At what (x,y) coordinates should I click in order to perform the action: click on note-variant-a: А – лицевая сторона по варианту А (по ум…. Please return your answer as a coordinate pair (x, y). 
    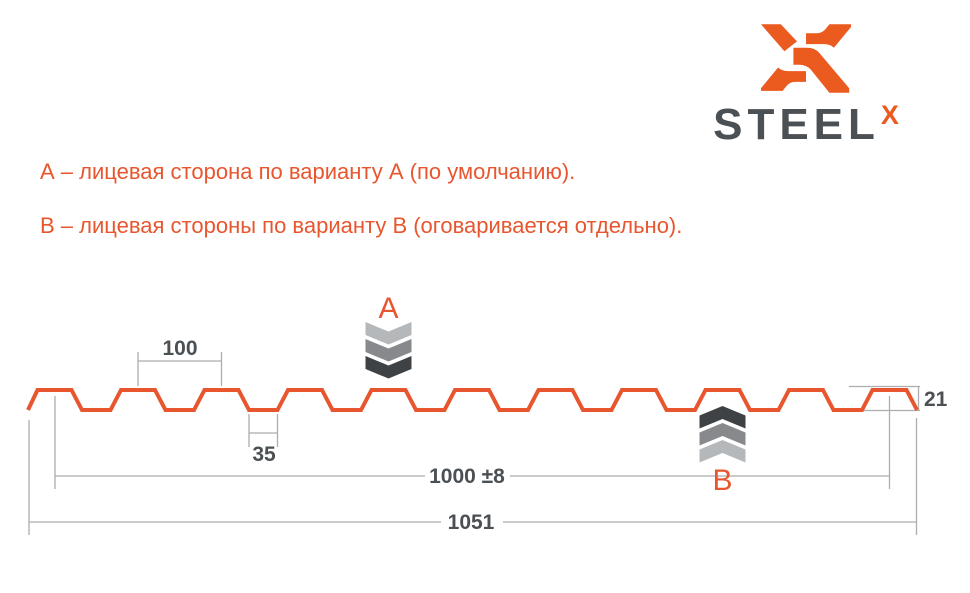
    Looking at the image, I should click on (308, 171).